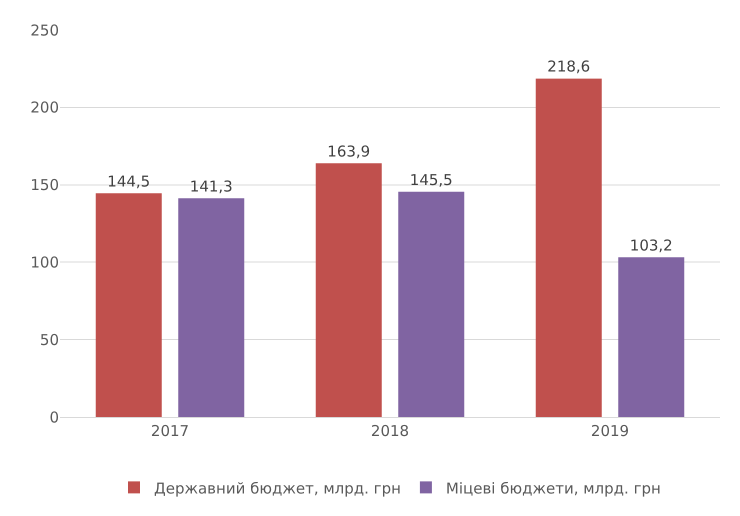 The image size is (740, 516). What do you see at coordinates (651, 245) in the screenshot?
I see `data-label: 103,2` at bounding box center [651, 245].